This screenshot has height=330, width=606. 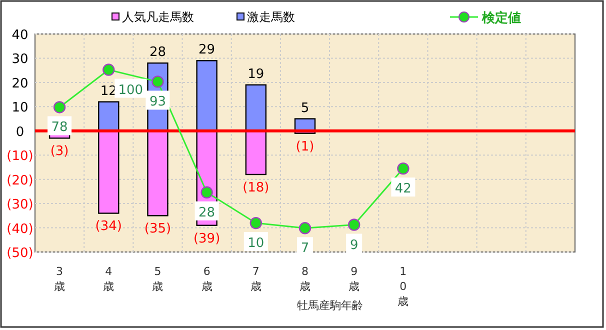 What do you see at coordinates (207, 50) in the screenshot?
I see `data-label: 29` at bounding box center [207, 50].